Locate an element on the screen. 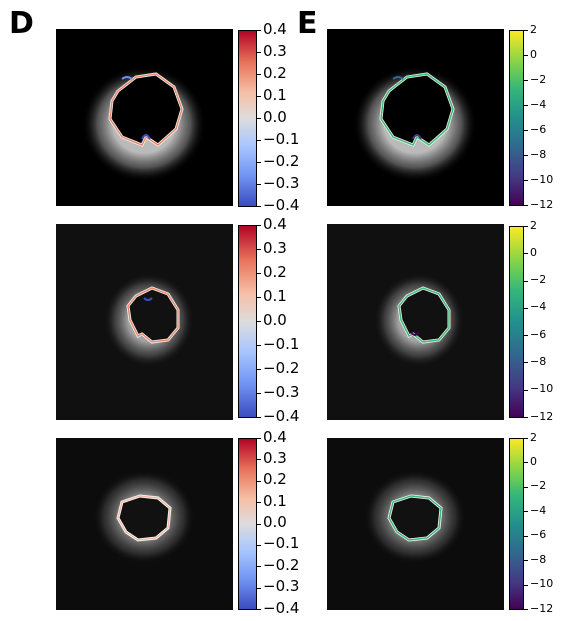 The height and width of the screenshot is (621, 561). colorbar-e-row1 is located at coordinates (516, 118).